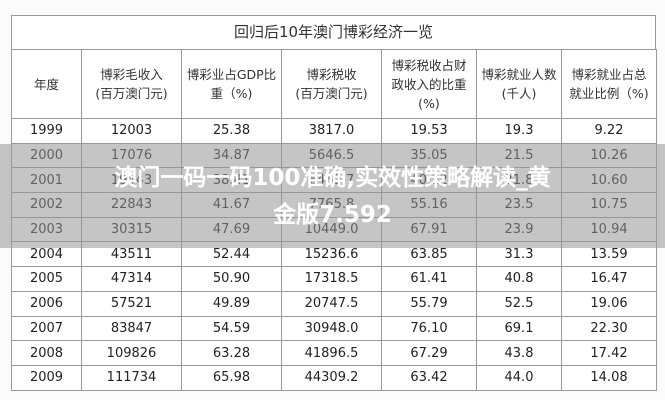 Image resolution: width=665 pixels, height=400 pixels. I want to click on column-header-line: (%), so click(429, 103).